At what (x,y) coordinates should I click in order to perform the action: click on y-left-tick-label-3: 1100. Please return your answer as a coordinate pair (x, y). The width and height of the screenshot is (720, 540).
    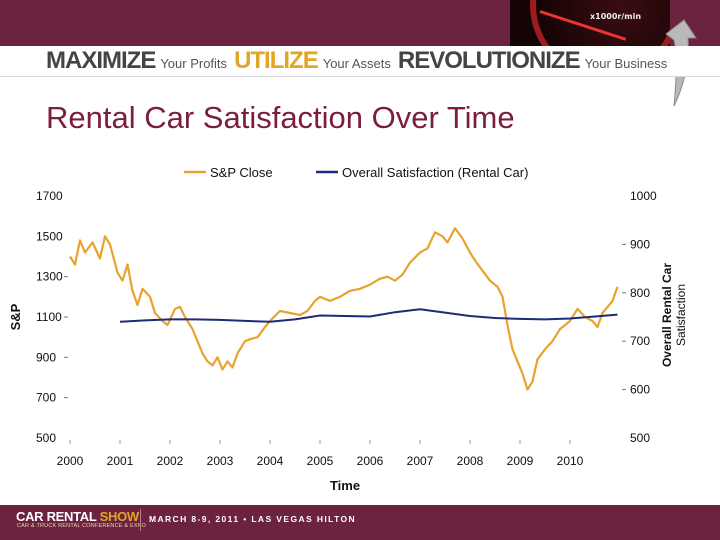
    Looking at the image, I should click on (49, 317).